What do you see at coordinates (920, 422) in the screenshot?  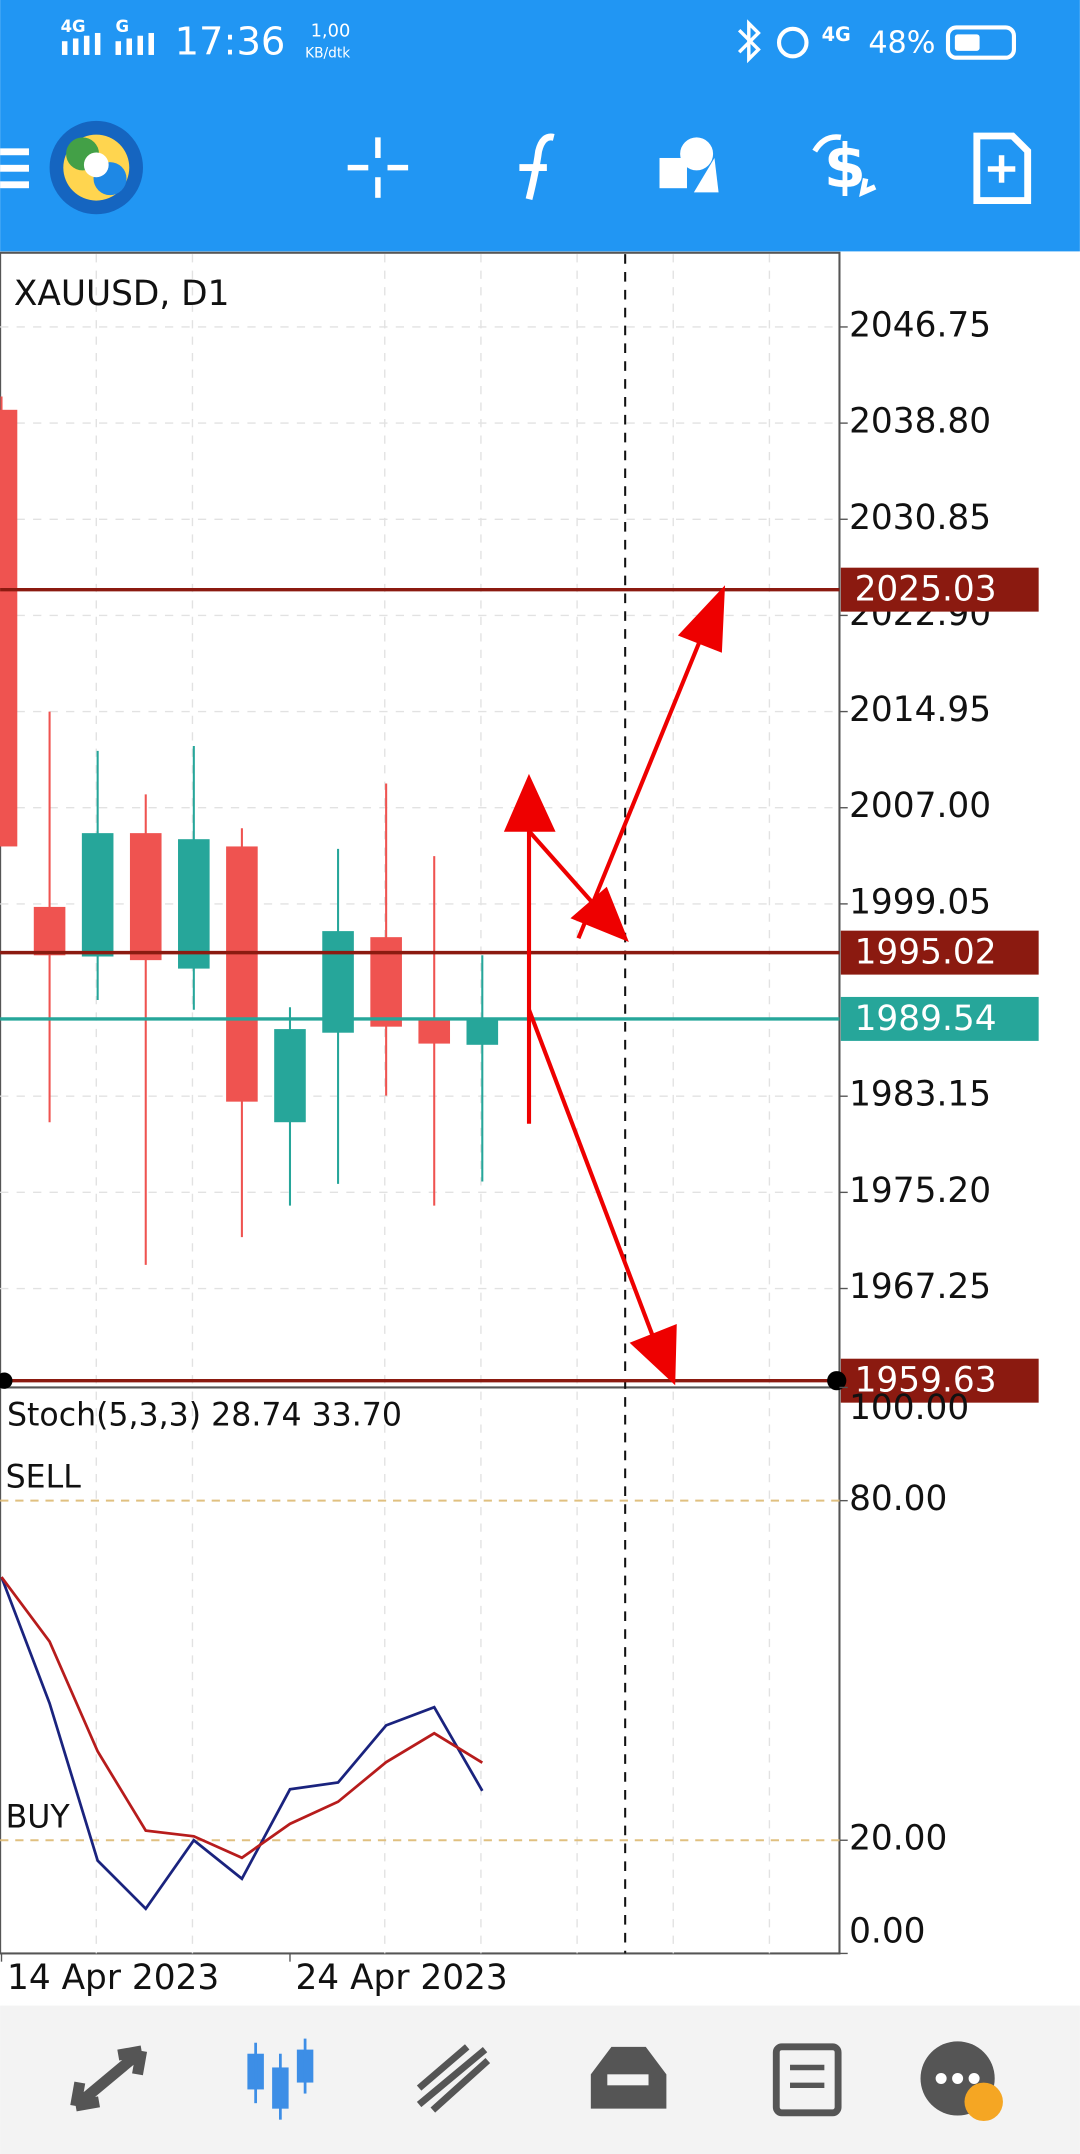 I see `y-tick-label: 2038.80` at bounding box center [920, 422].